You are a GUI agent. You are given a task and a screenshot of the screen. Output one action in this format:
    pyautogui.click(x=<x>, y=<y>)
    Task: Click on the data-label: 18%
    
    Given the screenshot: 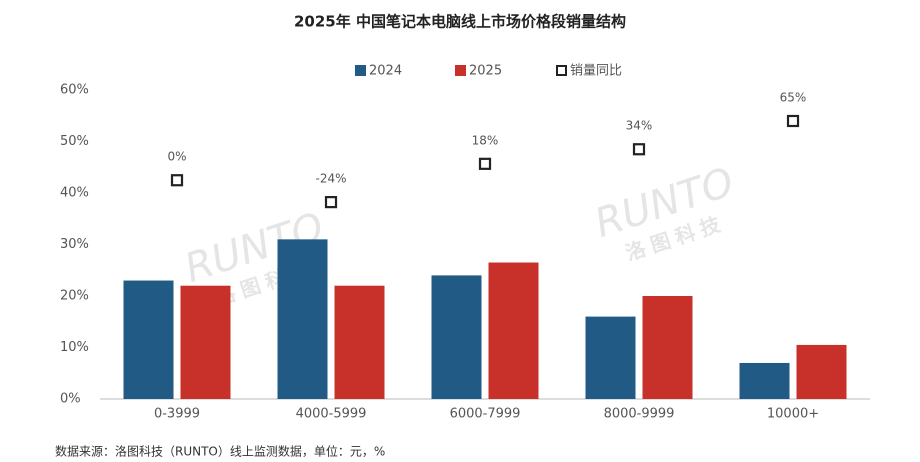 What is the action you would take?
    pyautogui.click(x=485, y=140)
    